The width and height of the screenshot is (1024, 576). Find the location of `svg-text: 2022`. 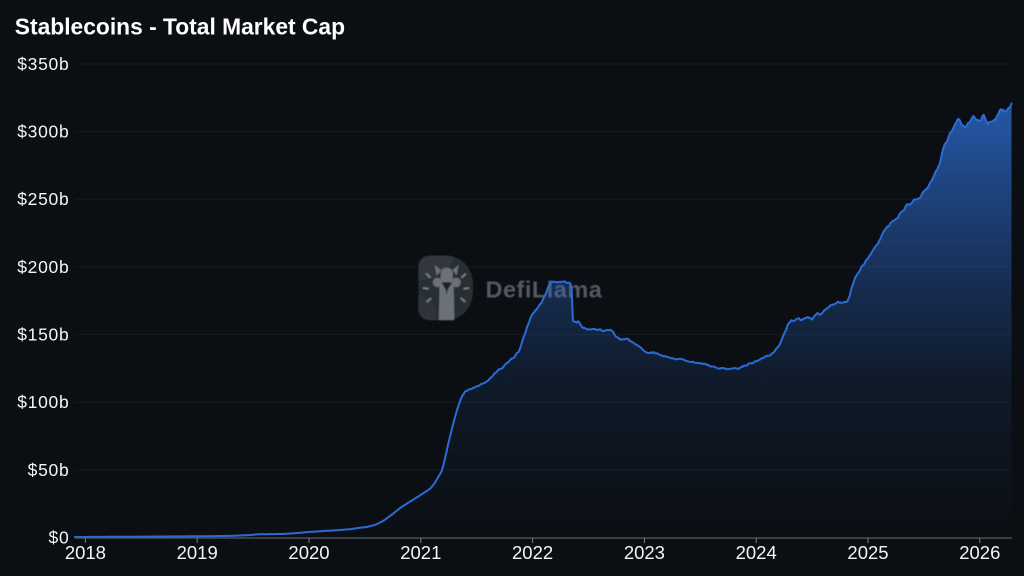

svg-text: 2022 is located at coordinates (532, 552).